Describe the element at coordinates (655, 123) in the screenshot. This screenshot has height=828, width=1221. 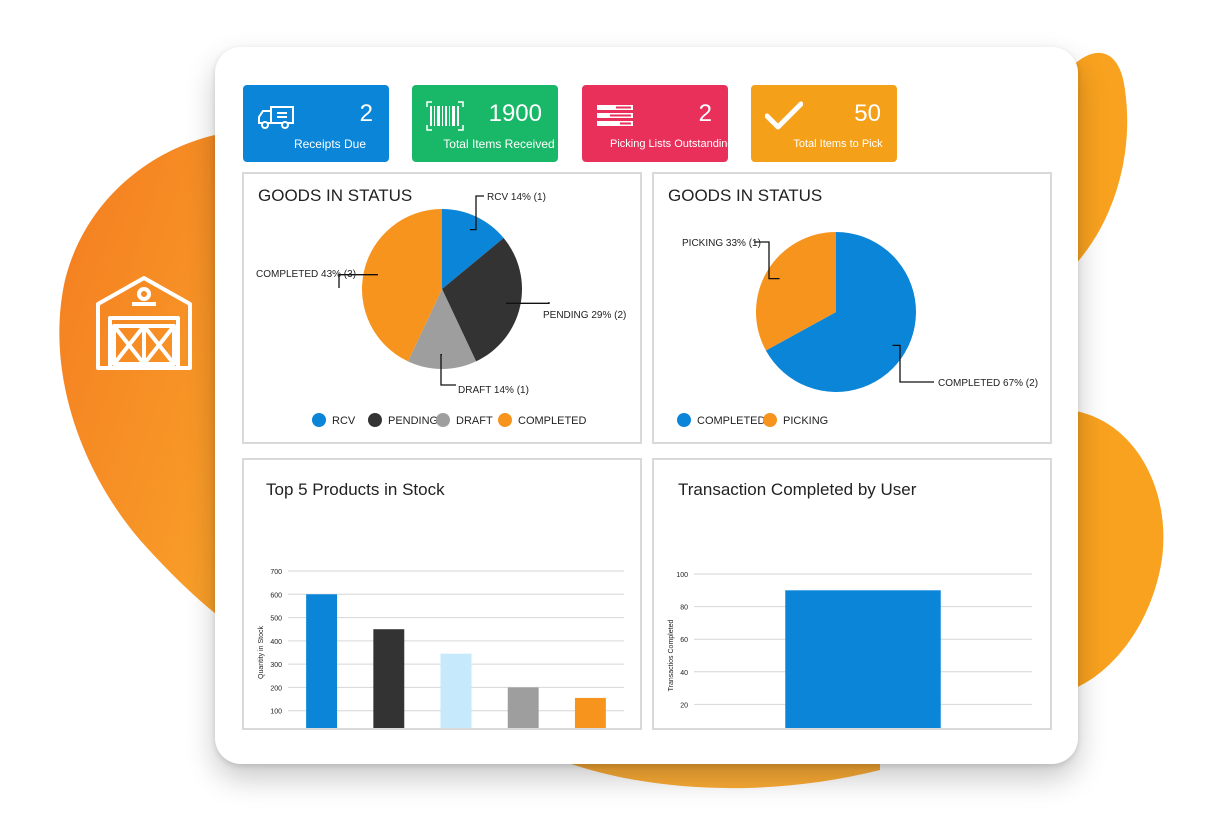
I see `picking-lists-tile: 2 Picking Lists Outstanding` at that location.